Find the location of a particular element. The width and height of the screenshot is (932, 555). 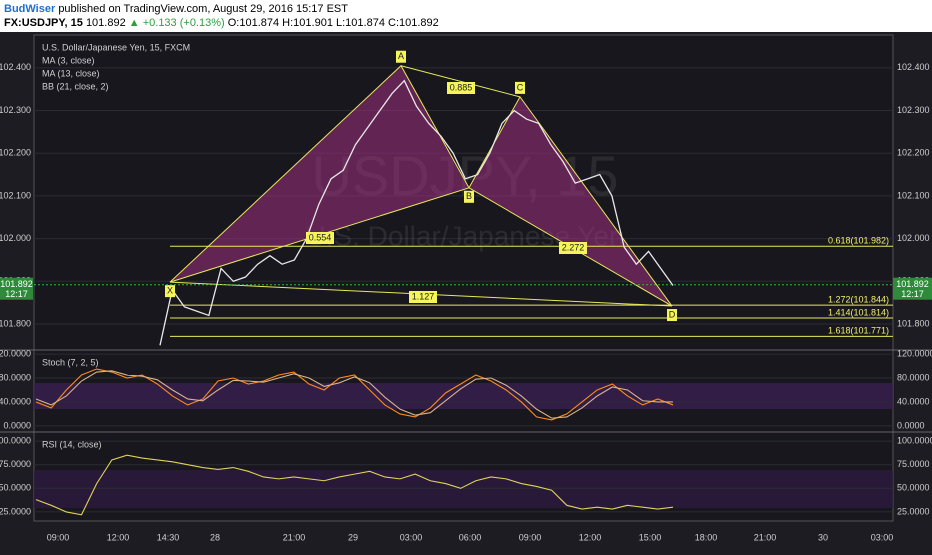

panel-title: Stoch (7, 2, 5) is located at coordinates (70, 362).